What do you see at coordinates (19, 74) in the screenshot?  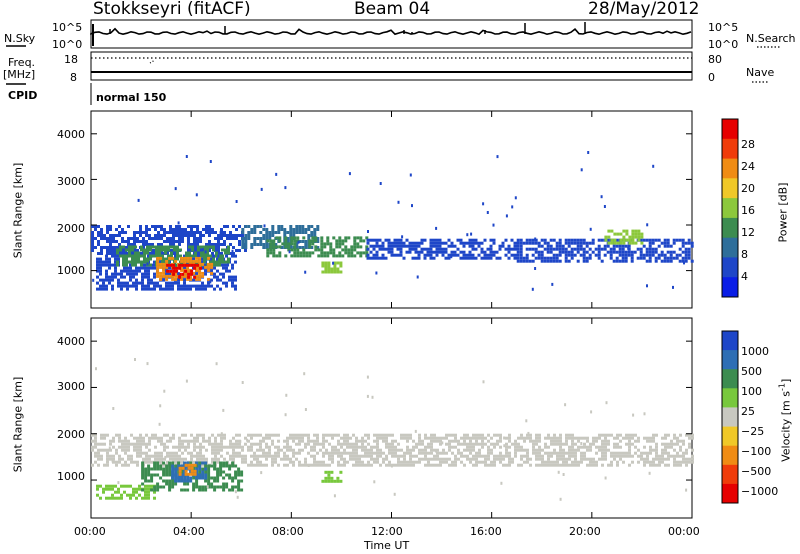 I see `freq-unit: [MHz]` at bounding box center [19, 74].